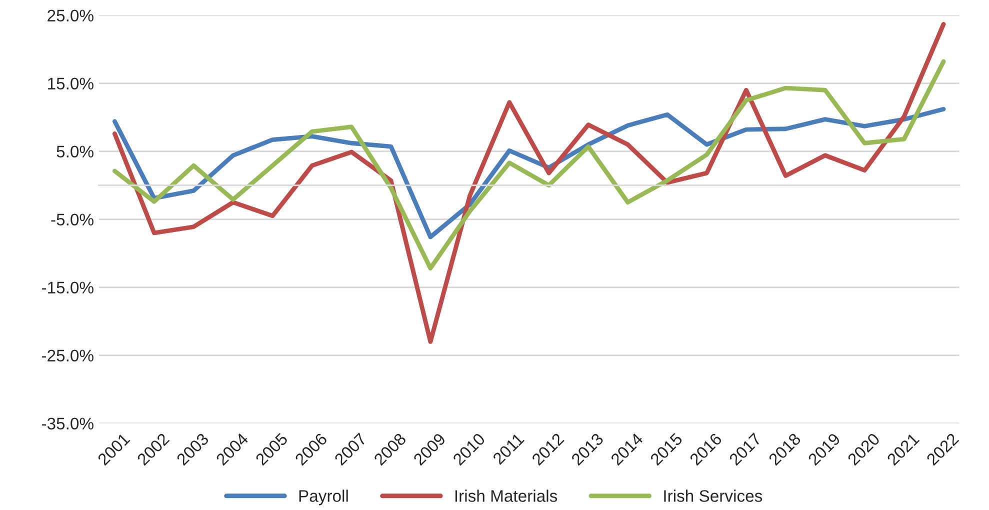  What do you see at coordinates (68, 424) in the screenshot?
I see `y-tick-label: -35.0%` at bounding box center [68, 424].